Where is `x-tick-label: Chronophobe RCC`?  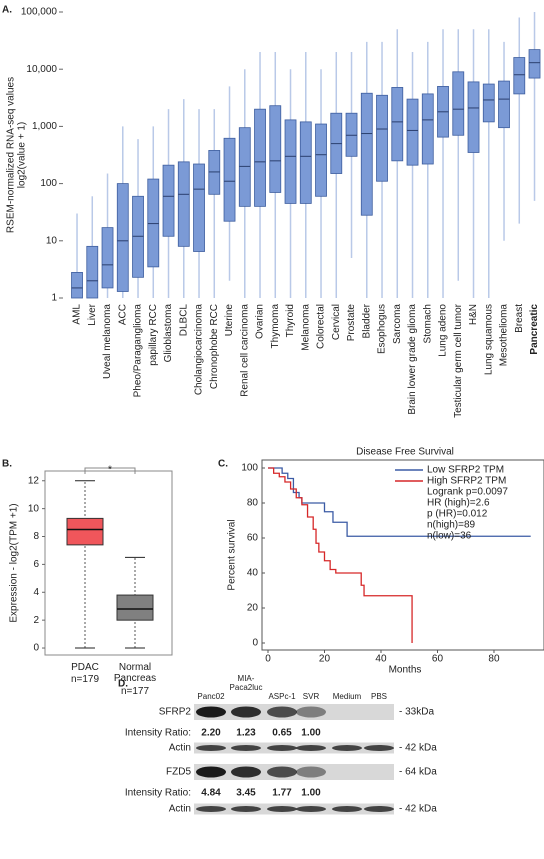
x-tick-label: Chronophobe RCC is located at coordinates (214, 346).